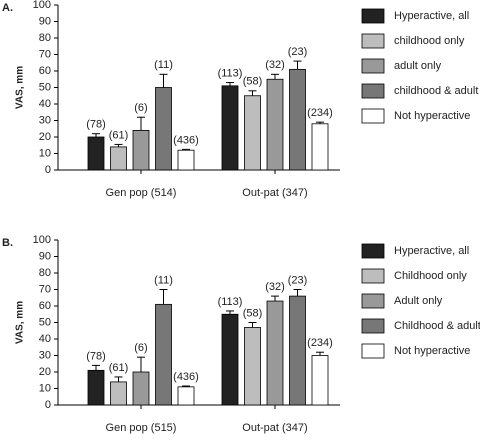 The width and height of the screenshot is (480, 445). I want to click on legend-label: childhood only, so click(429, 41).